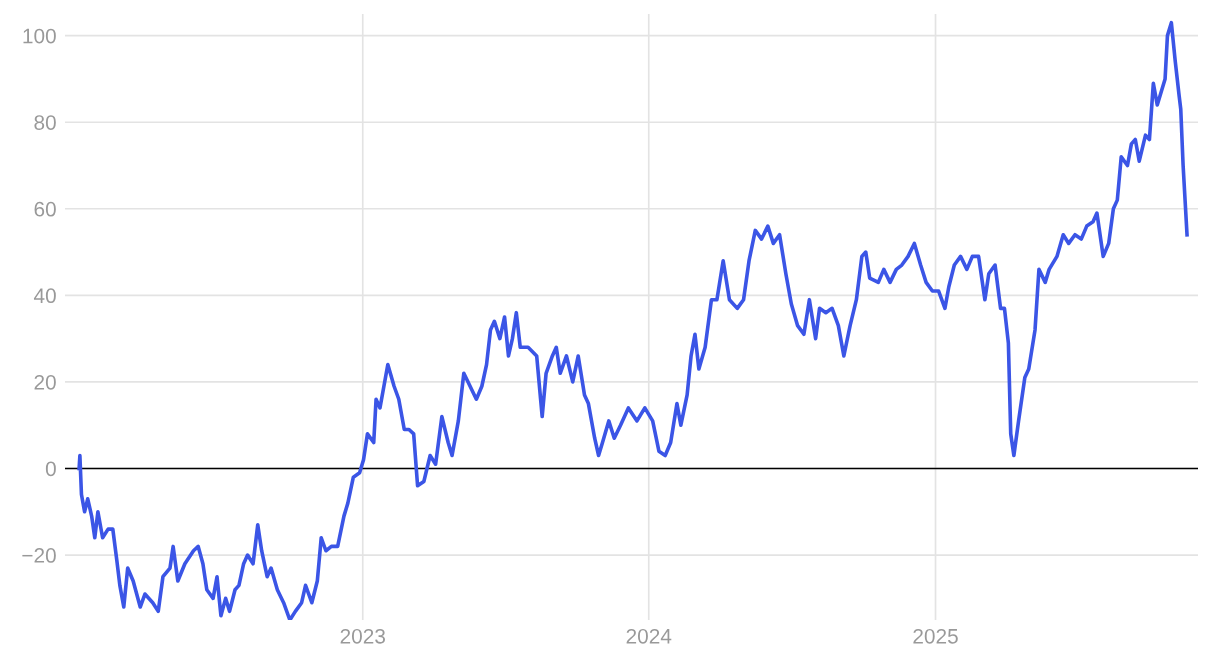 The width and height of the screenshot is (1220, 668). I want to click on y-tick-label: 60, so click(45, 209).